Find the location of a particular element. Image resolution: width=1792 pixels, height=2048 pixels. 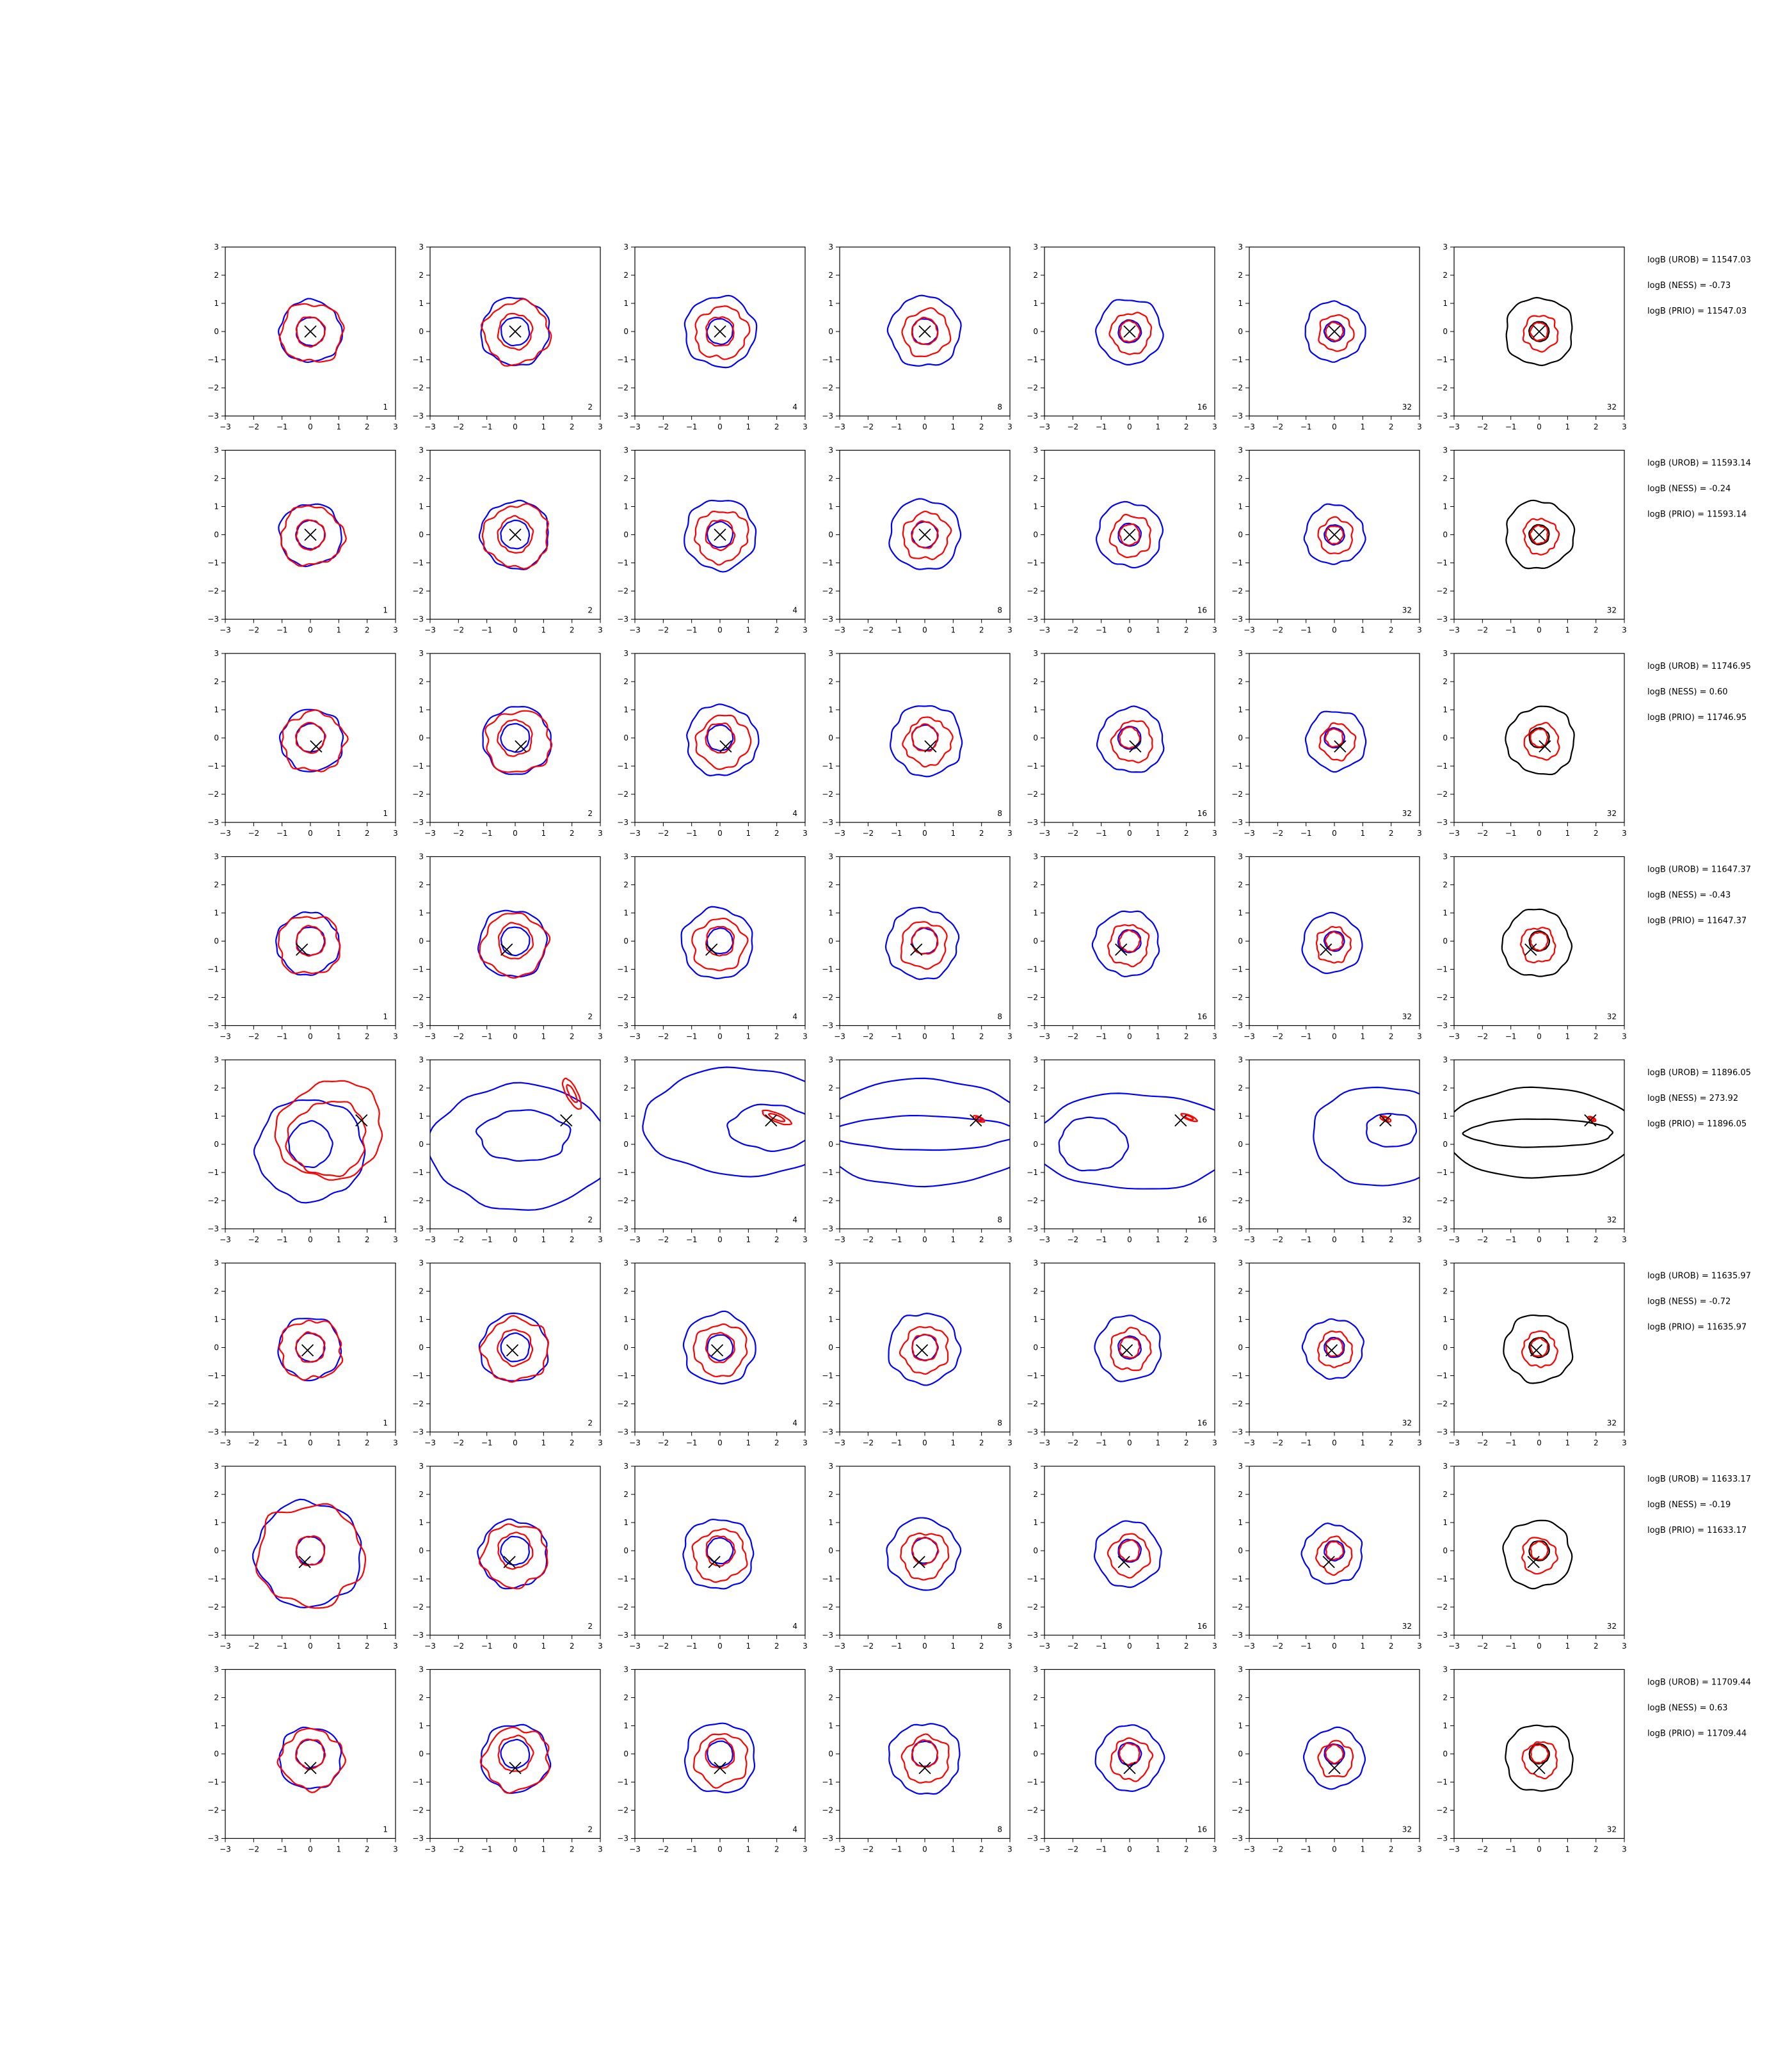

panel-r4-c2: −3−3 −2 −2 −1 −1 0 0 1 1 2 2 3 3 2 is located at coordinates (507, 946).